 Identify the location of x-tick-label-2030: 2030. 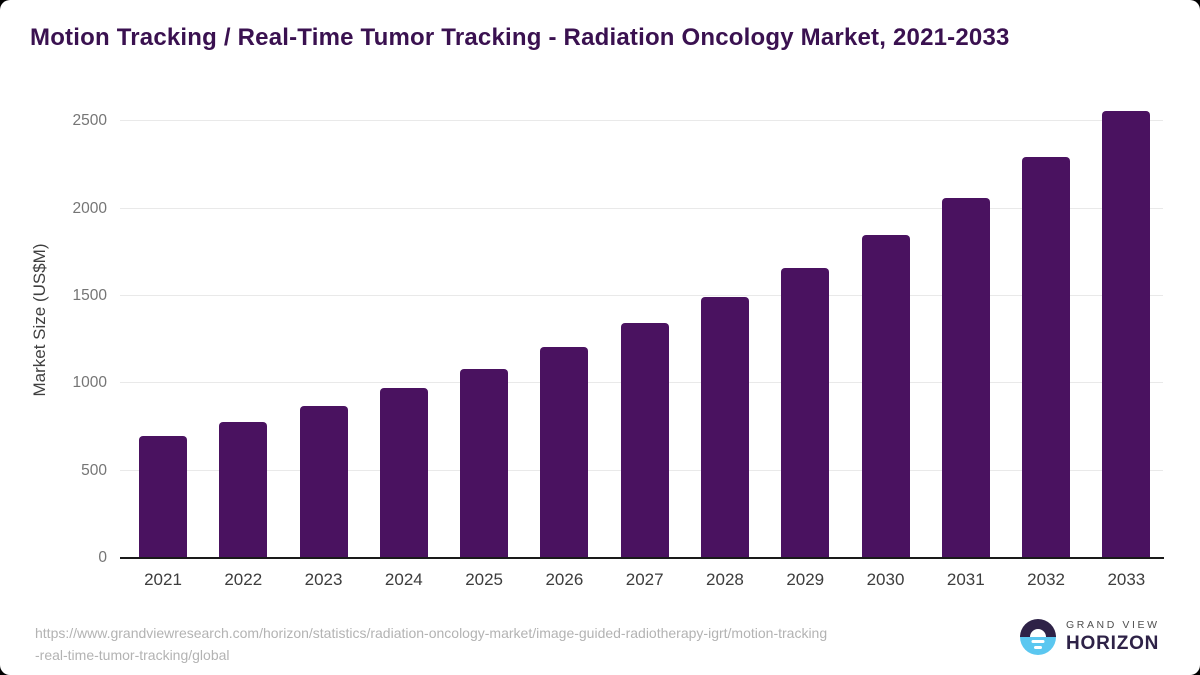
(885, 579).